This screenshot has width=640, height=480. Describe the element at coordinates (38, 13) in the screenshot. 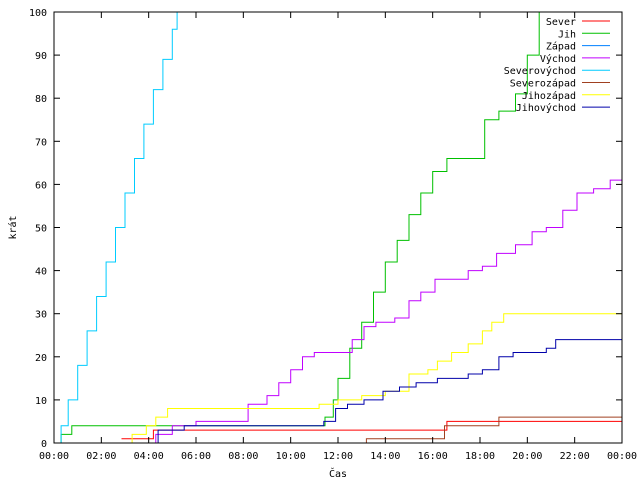

I see `y-tick-label: 100` at that location.